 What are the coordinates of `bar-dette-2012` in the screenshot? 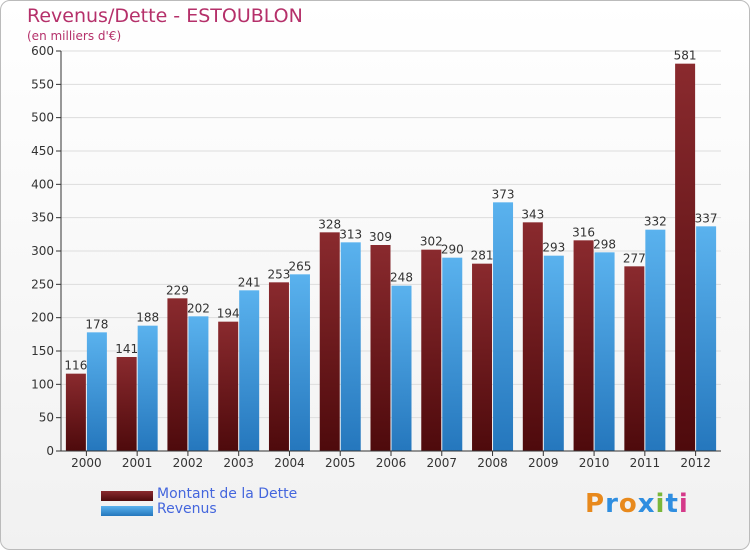 It's located at (685, 257).